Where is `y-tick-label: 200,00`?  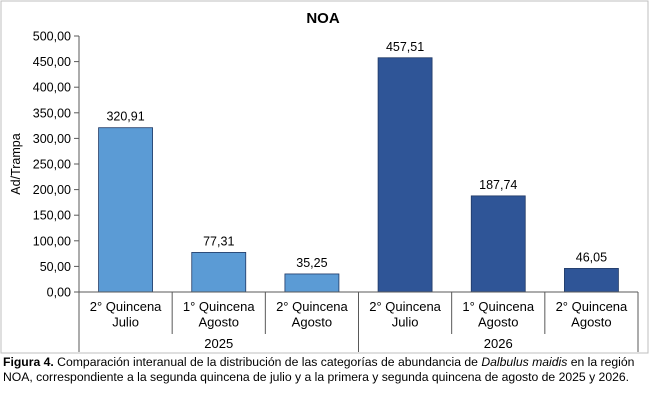 y-tick-label: 200,00 is located at coordinates (52, 190).